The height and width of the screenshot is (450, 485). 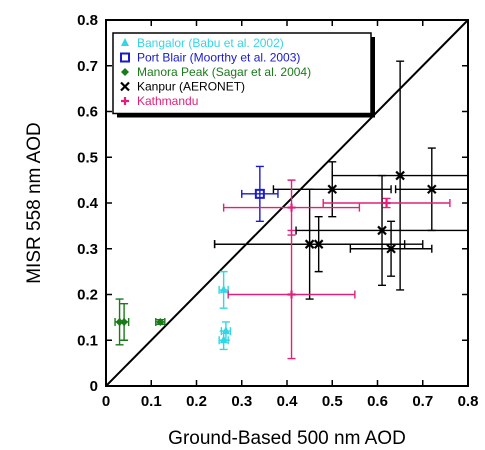 What do you see at coordinates (151, 401) in the screenshot?
I see `x-tick-label: 0.1` at bounding box center [151, 401].